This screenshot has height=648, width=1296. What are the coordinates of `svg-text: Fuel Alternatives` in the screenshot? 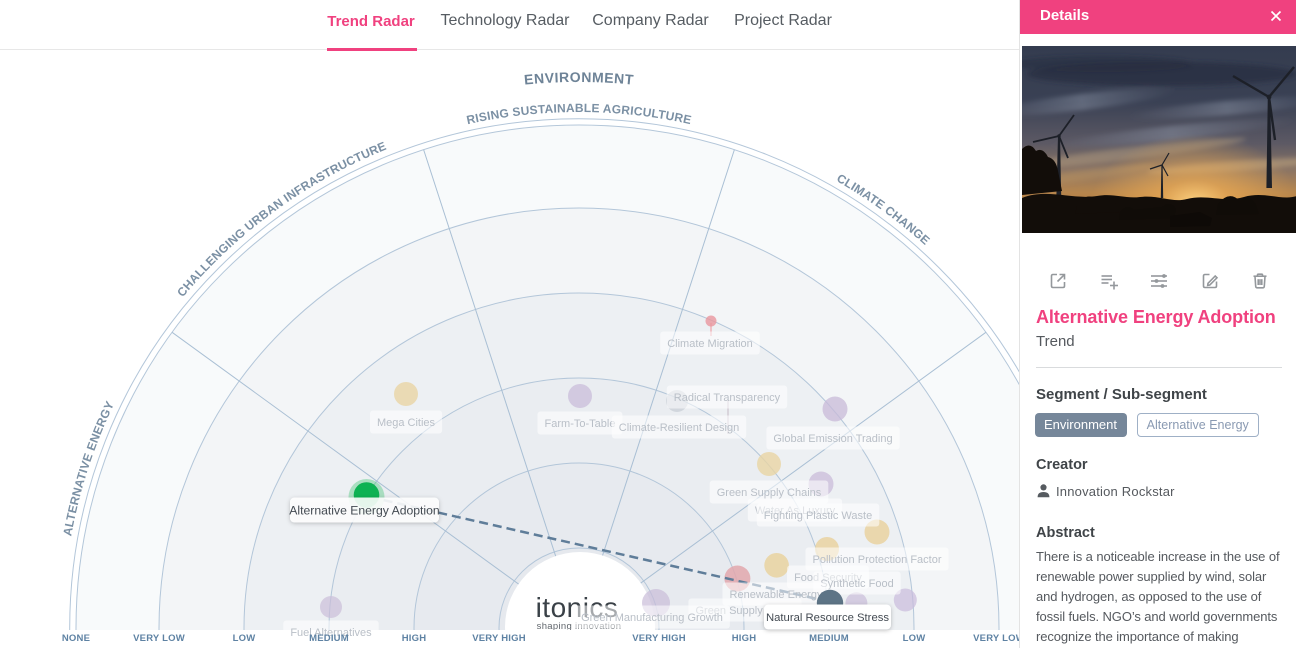 It's located at (331, 633).